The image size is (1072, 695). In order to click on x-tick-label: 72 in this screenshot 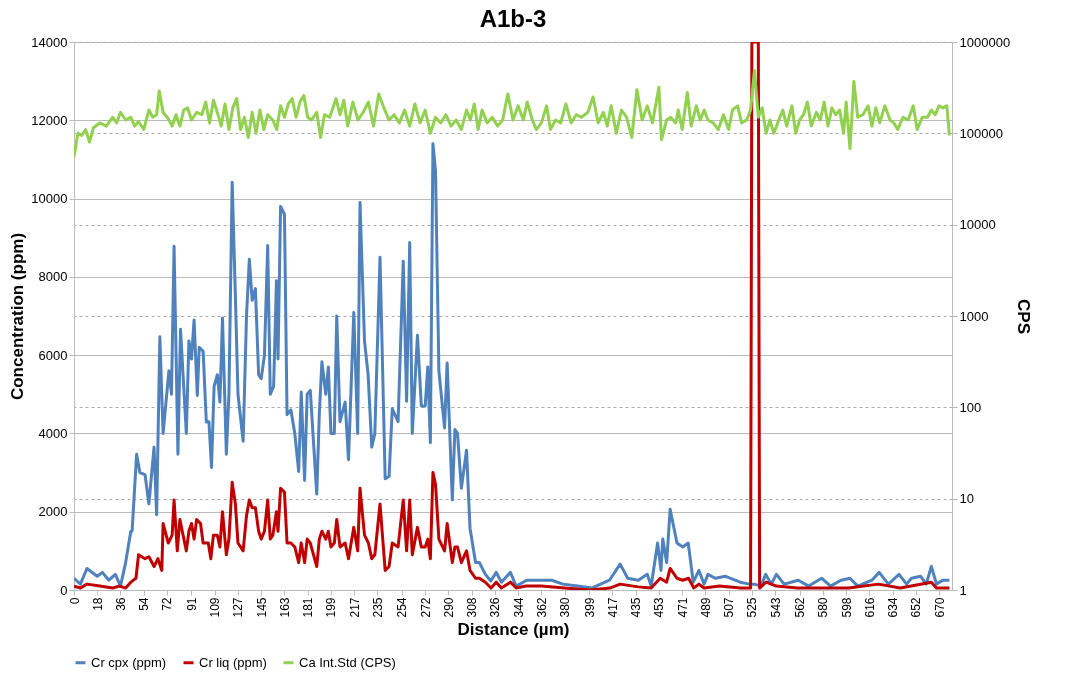, I will do `click(167, 604)`.